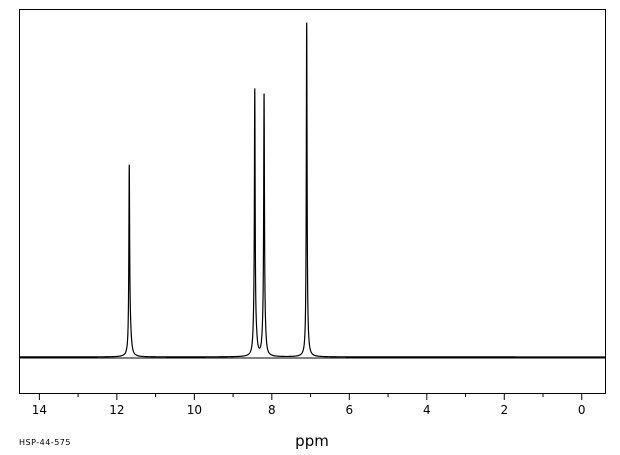 The height and width of the screenshot is (455, 620). I want to click on spectrum-code-label: HSP-44-575, so click(45, 442).